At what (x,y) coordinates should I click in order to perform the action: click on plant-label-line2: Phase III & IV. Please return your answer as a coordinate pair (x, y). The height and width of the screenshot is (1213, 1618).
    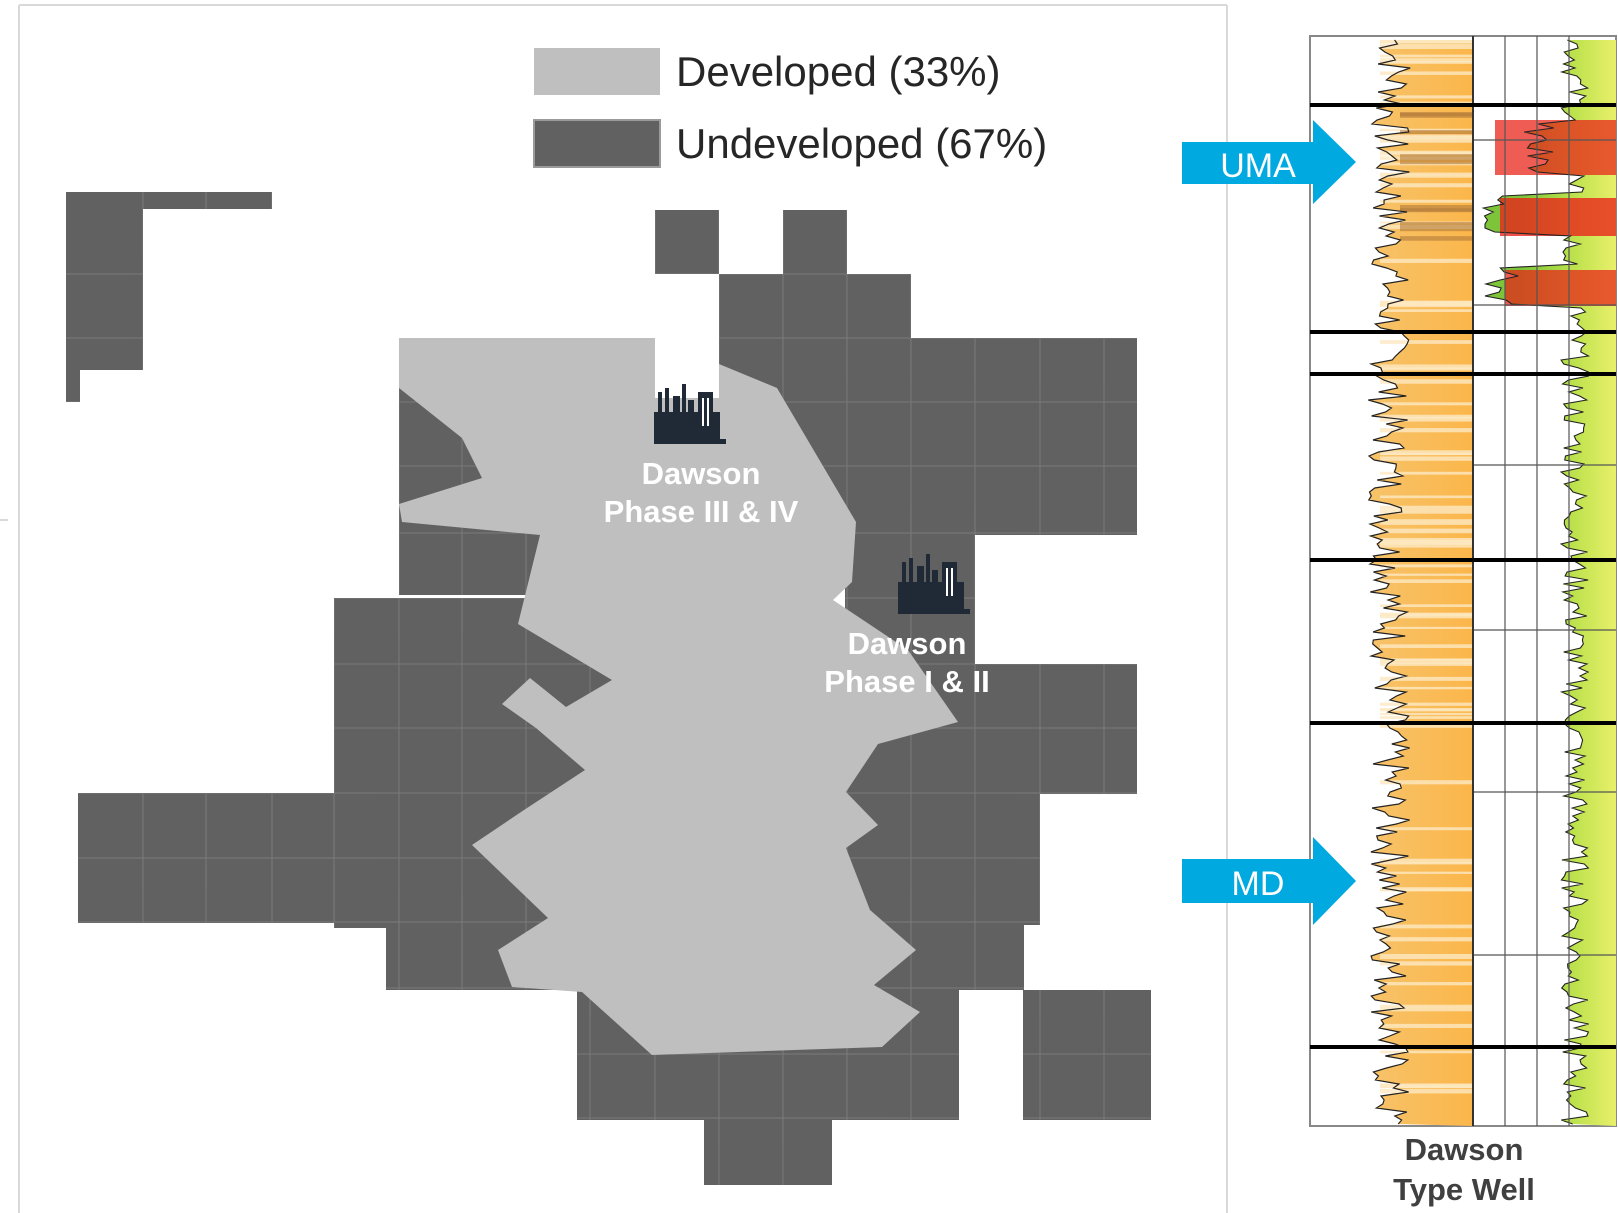
    Looking at the image, I should click on (701, 511).